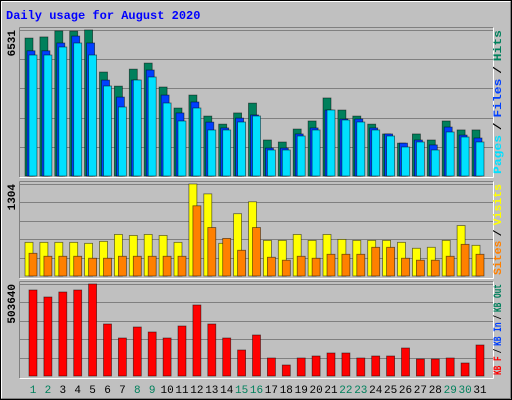 Image resolution: width=512 pixels, height=400 pixels. Describe the element at coordinates (499, 365) in the screenshot. I see `legend-entry: KB F` at that location.